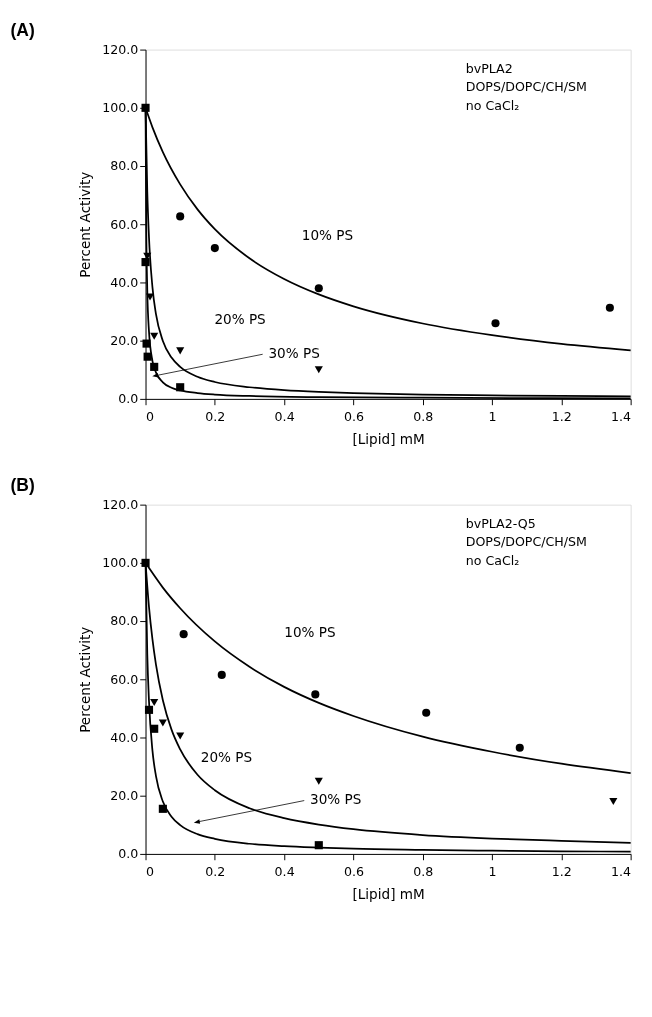  I want to click on chart-title: (B), so click(22, 485).